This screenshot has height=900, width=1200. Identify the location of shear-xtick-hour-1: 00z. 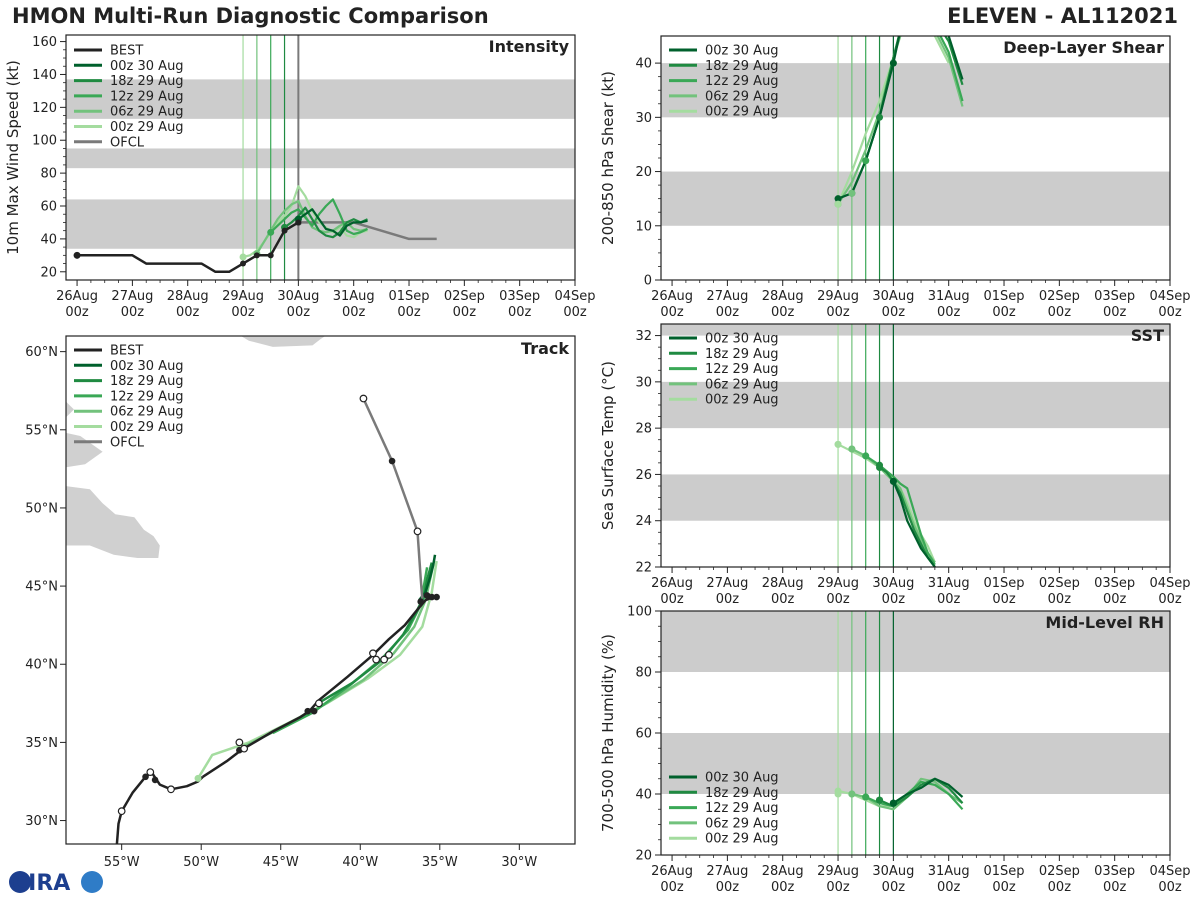
(728, 312).